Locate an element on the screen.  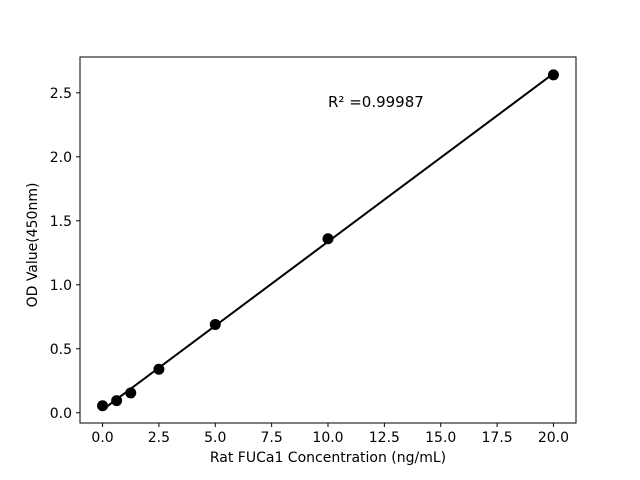
x-tick-label: 0.0 is located at coordinates (102, 438).